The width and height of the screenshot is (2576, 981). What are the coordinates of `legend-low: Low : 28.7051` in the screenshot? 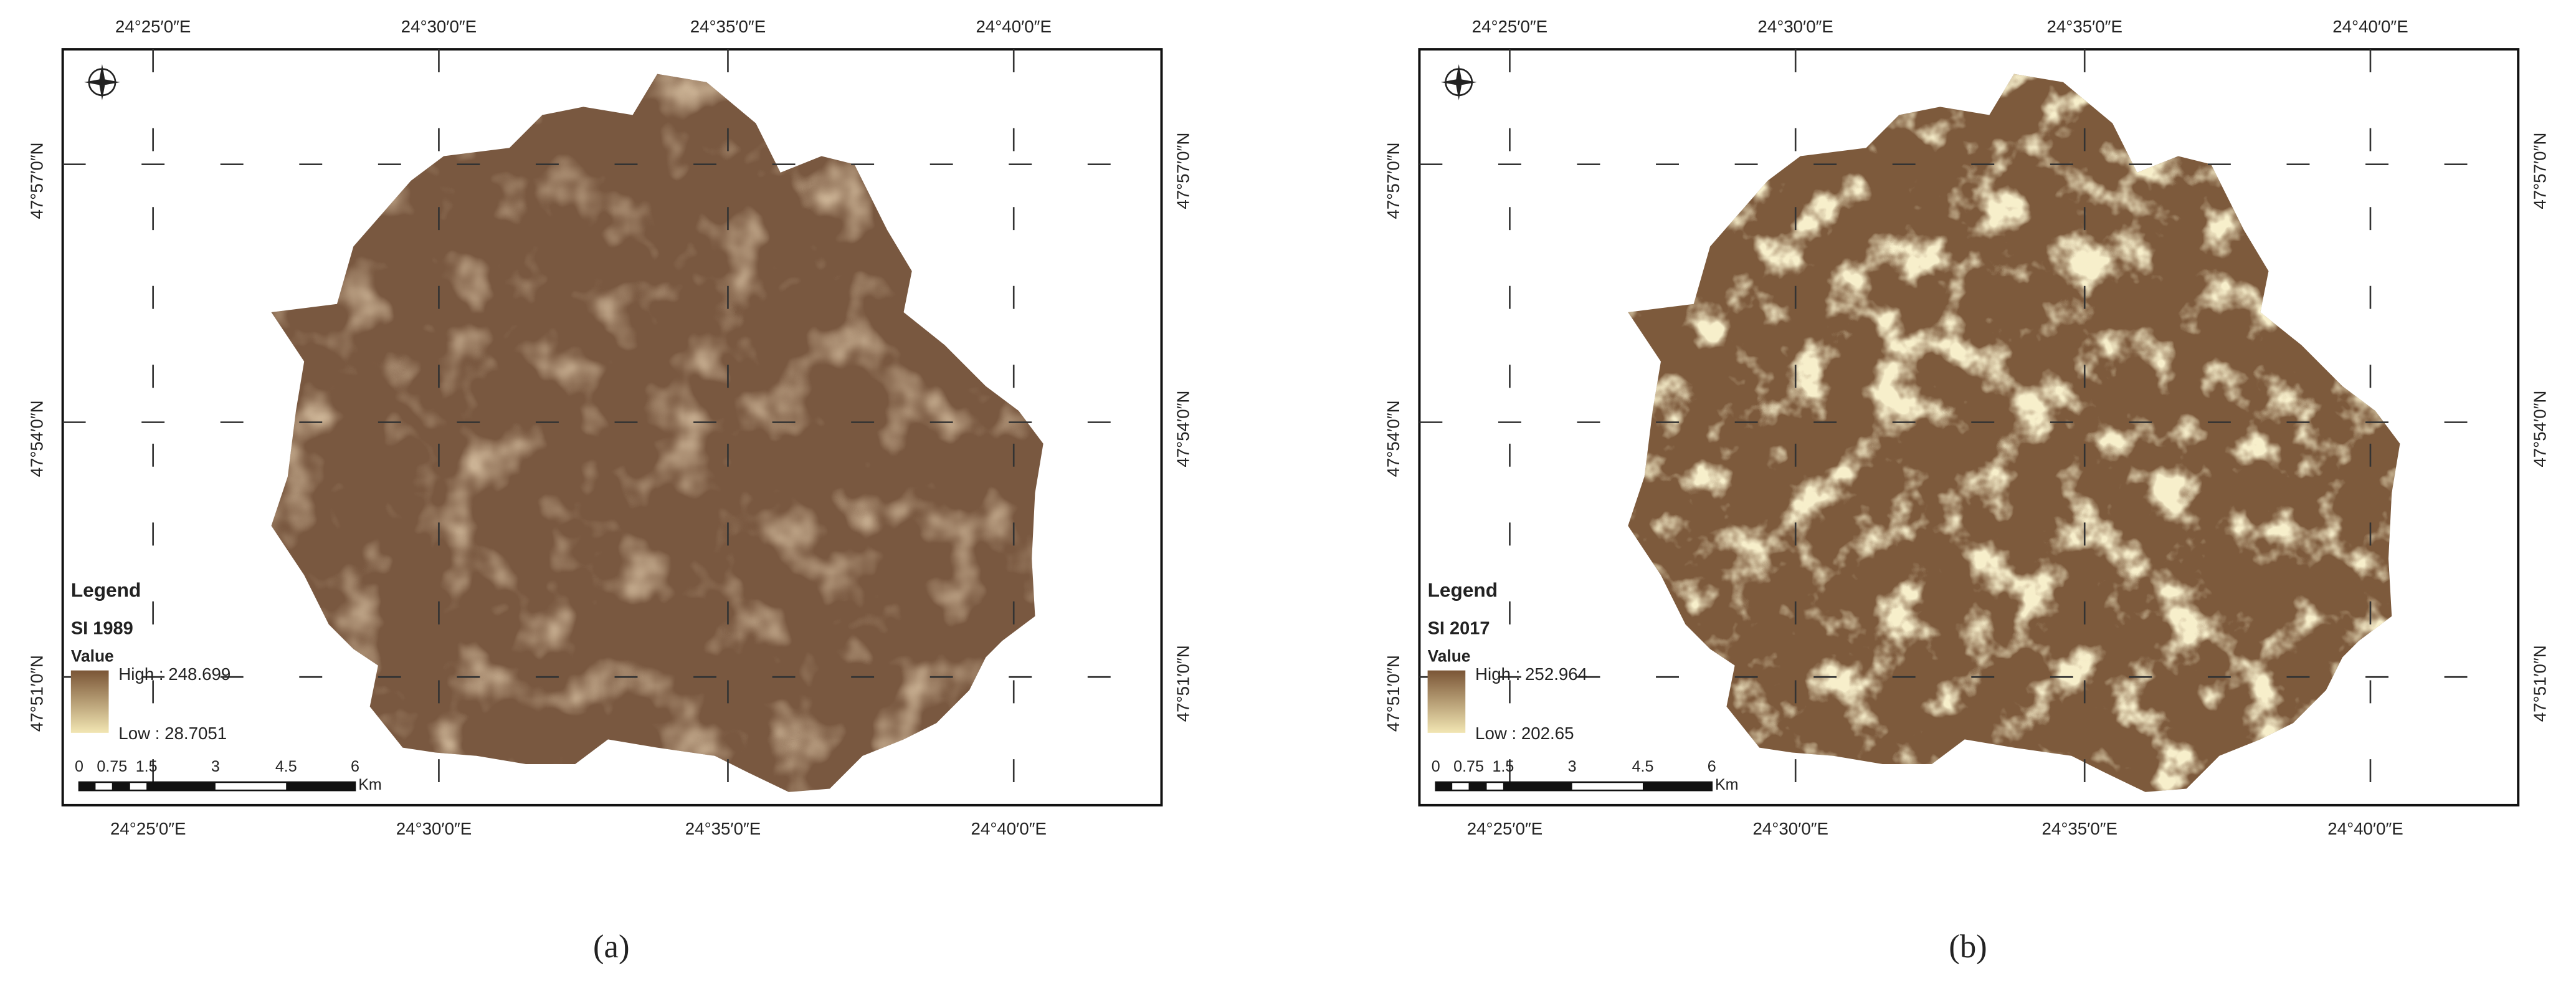 It's located at (172, 733).